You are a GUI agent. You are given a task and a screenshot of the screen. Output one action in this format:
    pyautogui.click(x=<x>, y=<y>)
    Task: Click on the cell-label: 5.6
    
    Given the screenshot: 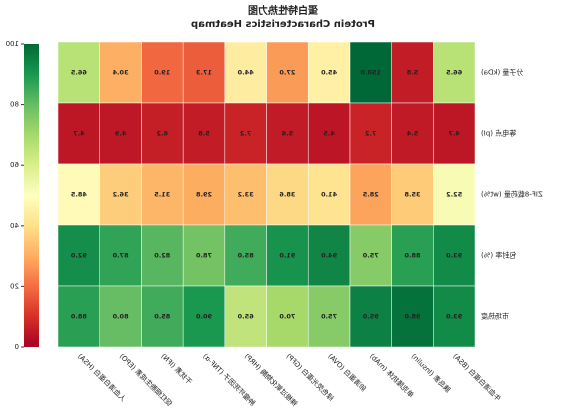 What is the action you would take?
    pyautogui.click(x=287, y=134)
    